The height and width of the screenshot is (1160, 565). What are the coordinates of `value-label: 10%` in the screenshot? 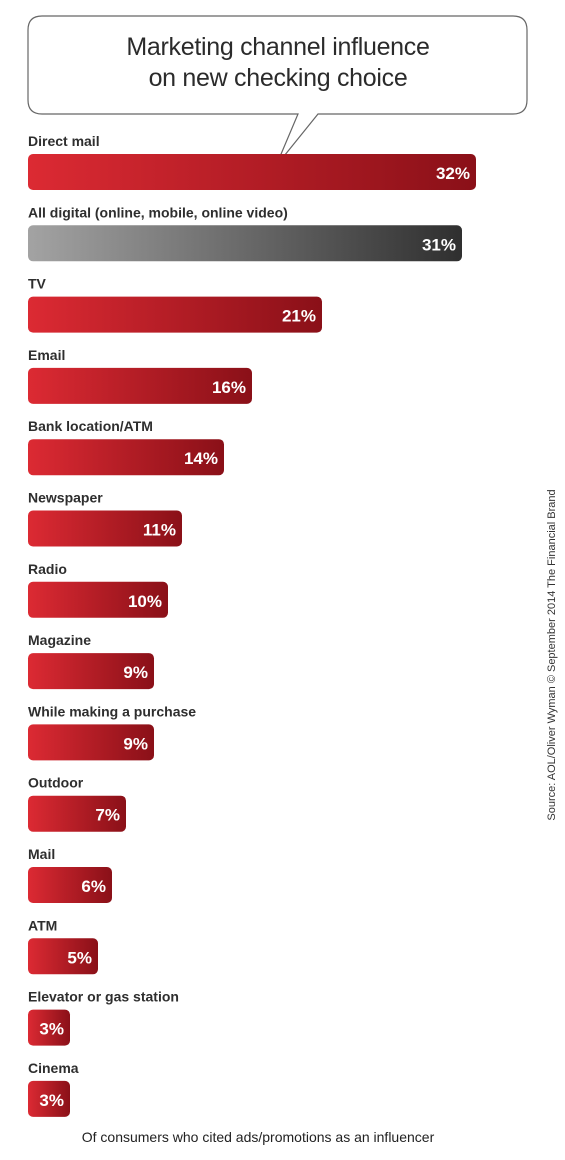 It's located at (145, 601).